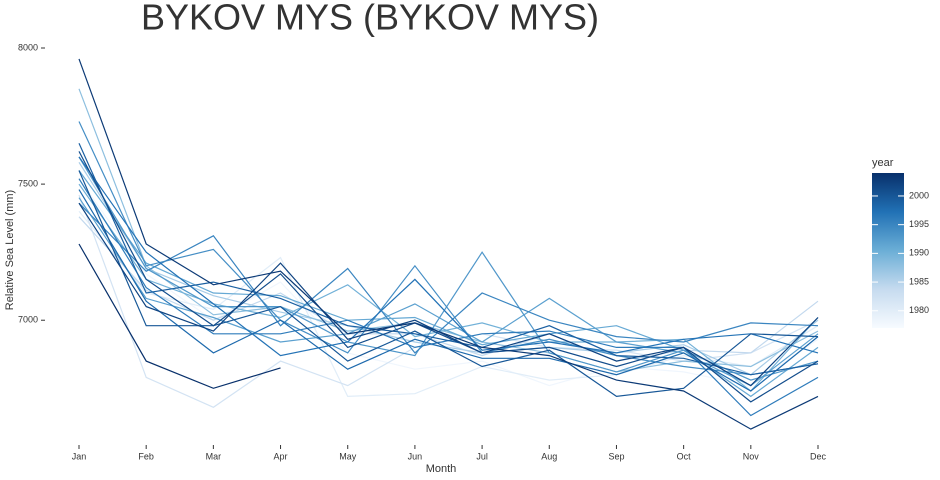 The width and height of the screenshot is (940, 480). I want to click on x-tick-label: Oct, so click(684, 456).